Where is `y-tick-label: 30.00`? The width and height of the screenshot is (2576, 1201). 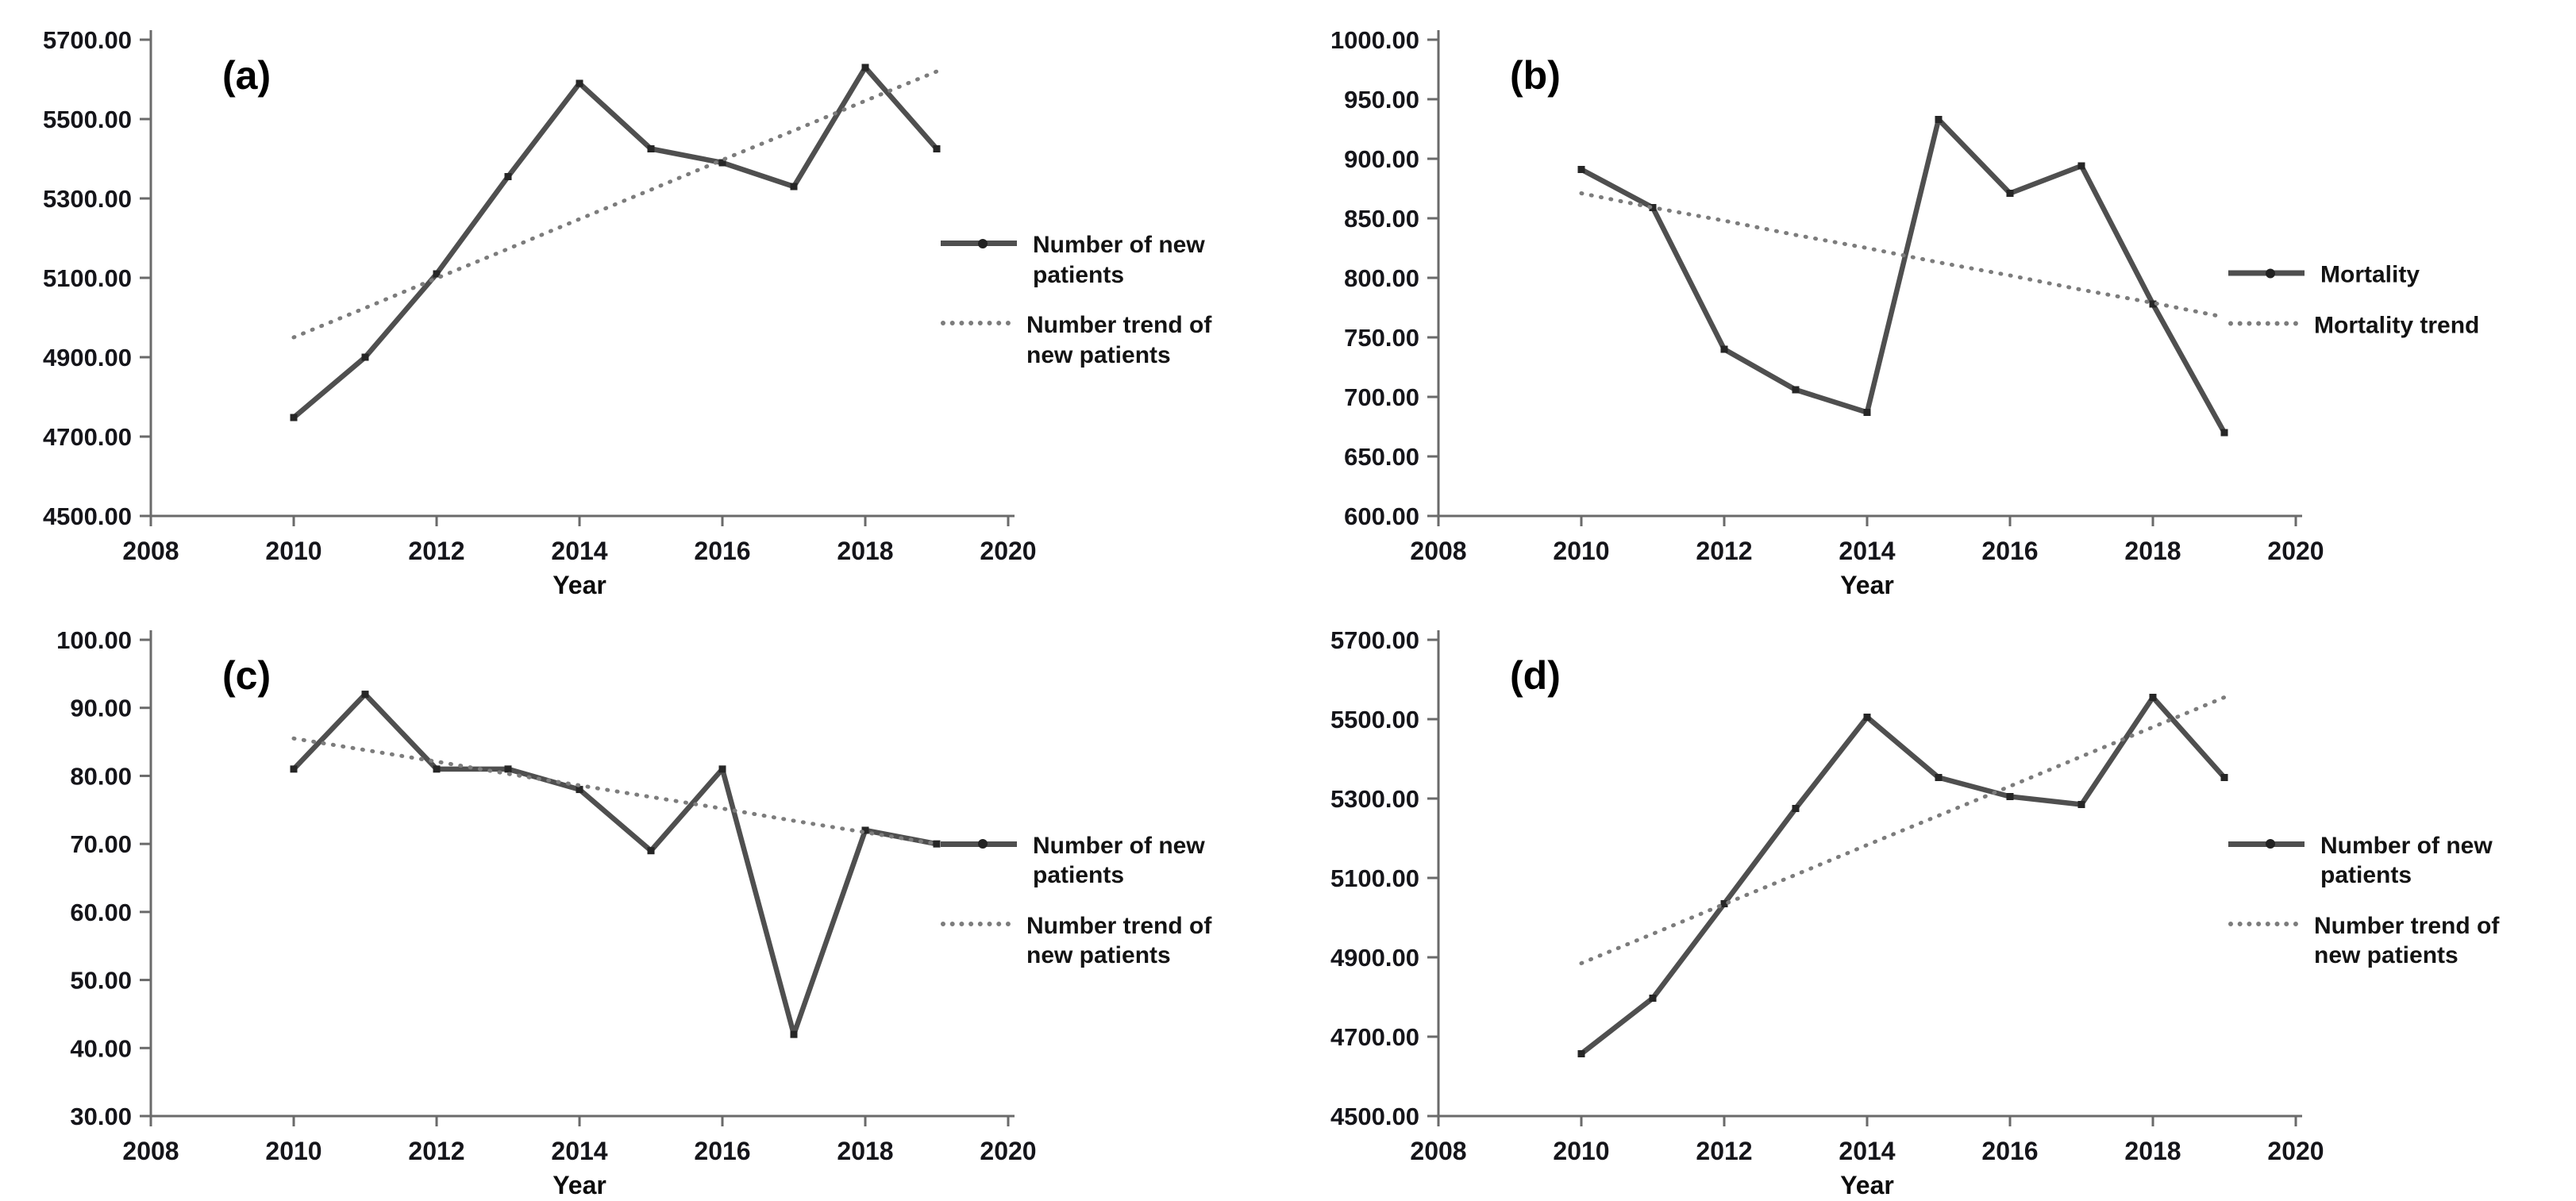
y-tick-label: 30.00 is located at coordinates (101, 1116).